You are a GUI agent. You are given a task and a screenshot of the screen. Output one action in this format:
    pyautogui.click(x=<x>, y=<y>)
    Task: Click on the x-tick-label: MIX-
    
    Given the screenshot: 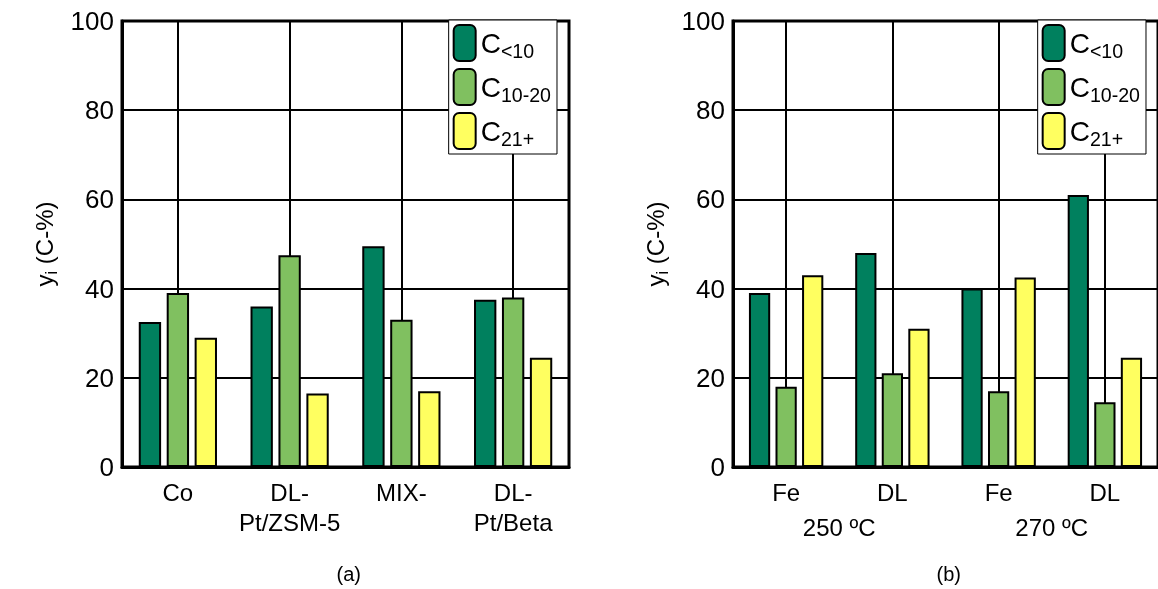 What is the action you would take?
    pyautogui.click(x=401, y=492)
    